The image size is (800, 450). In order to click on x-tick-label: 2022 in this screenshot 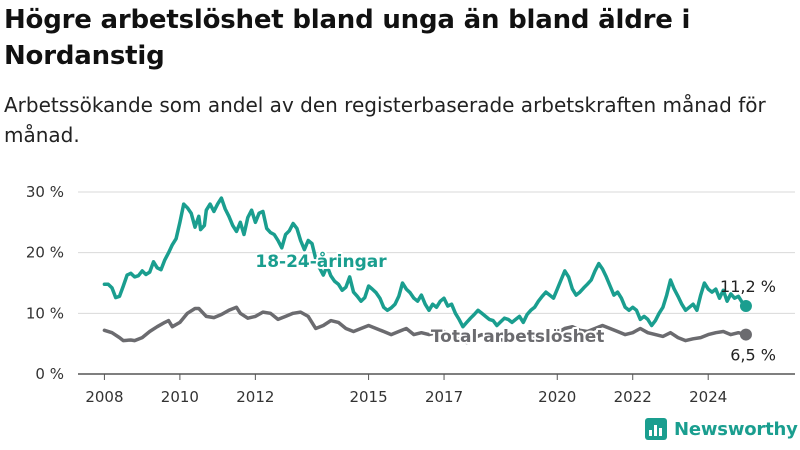, I will do `click(633, 397)`.